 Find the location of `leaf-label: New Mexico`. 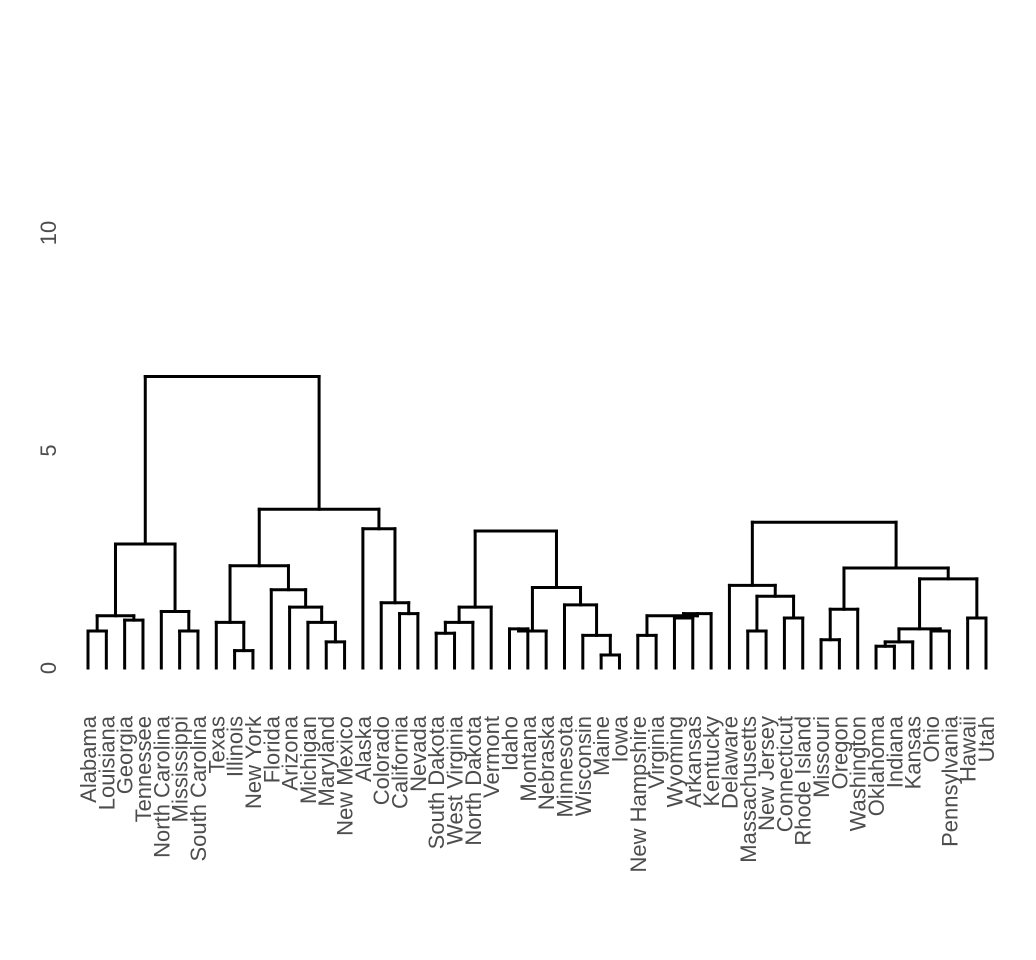

leaf-label: New Mexico is located at coordinates (345, 776).